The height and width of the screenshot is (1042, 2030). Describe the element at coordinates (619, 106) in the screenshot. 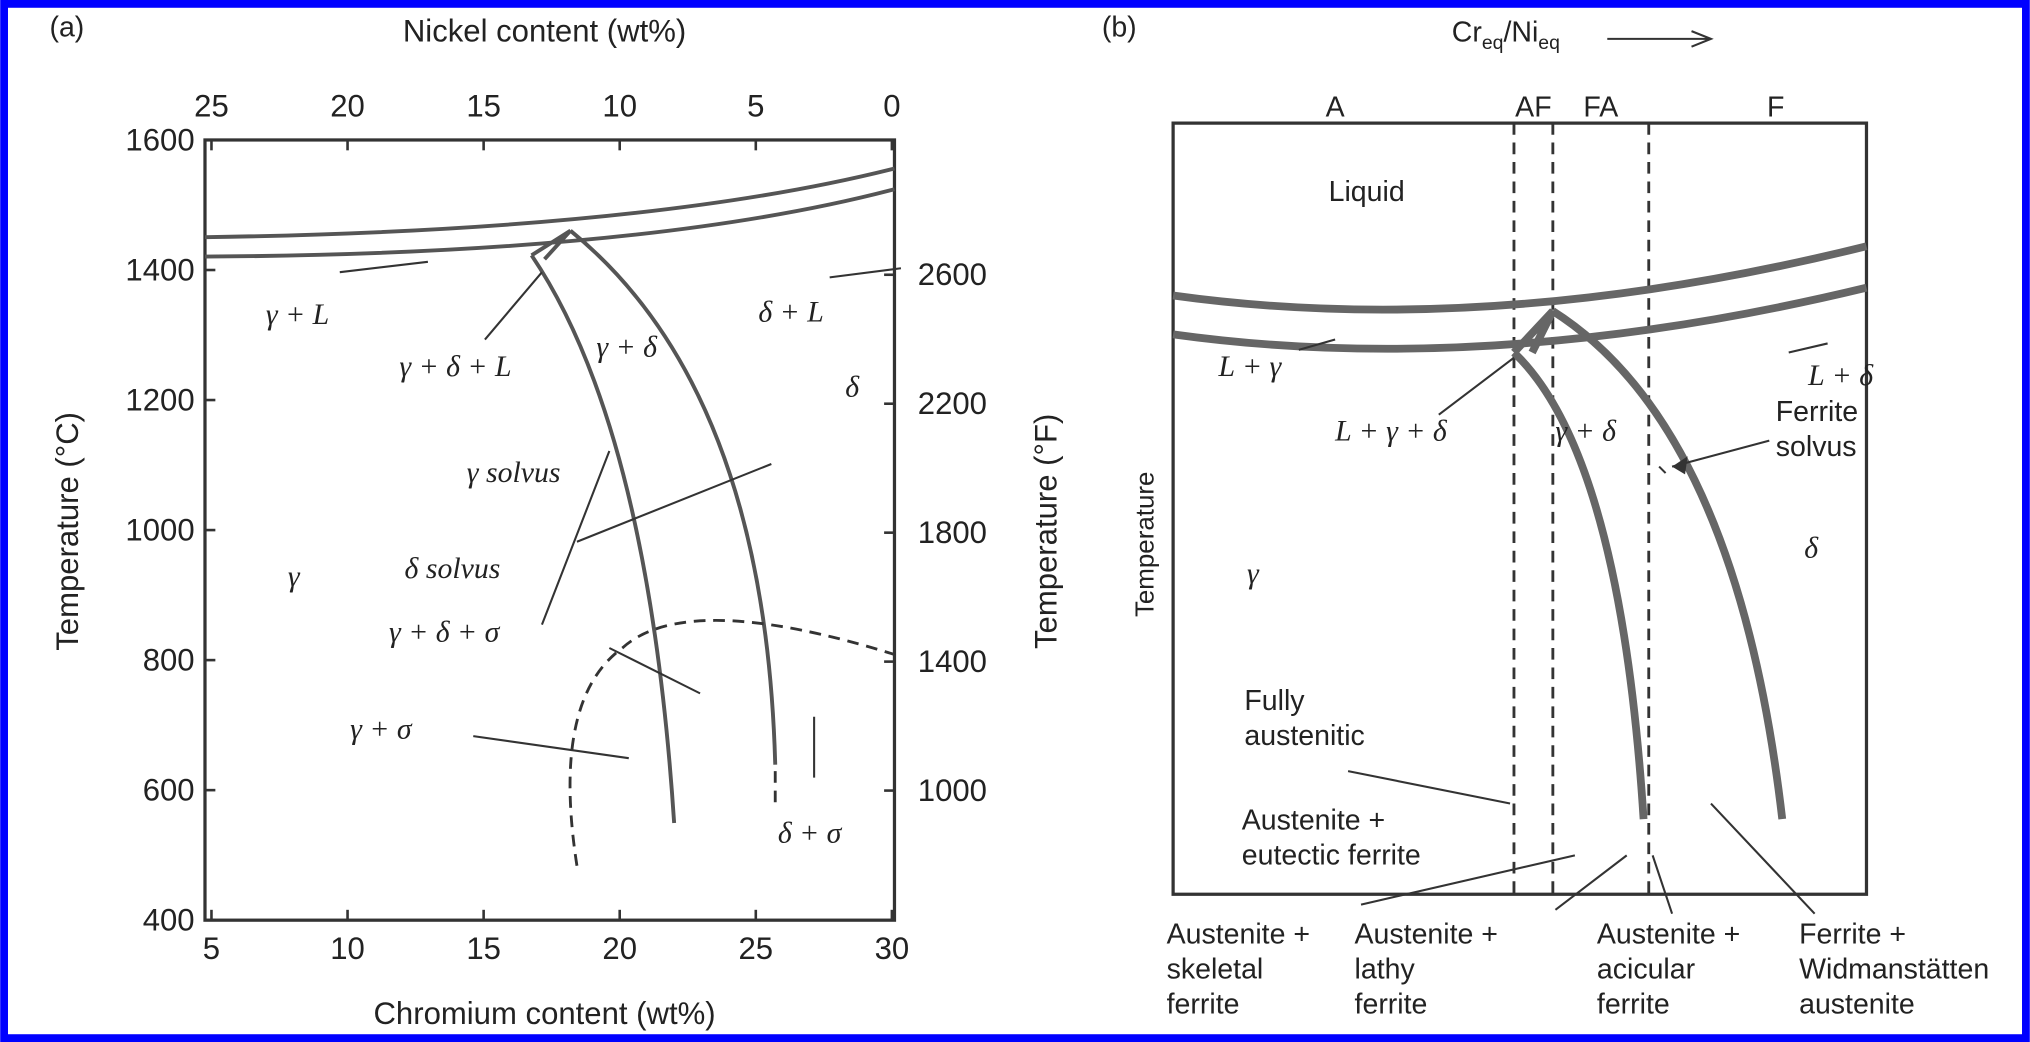

I see `top-tick-label: 10` at that location.